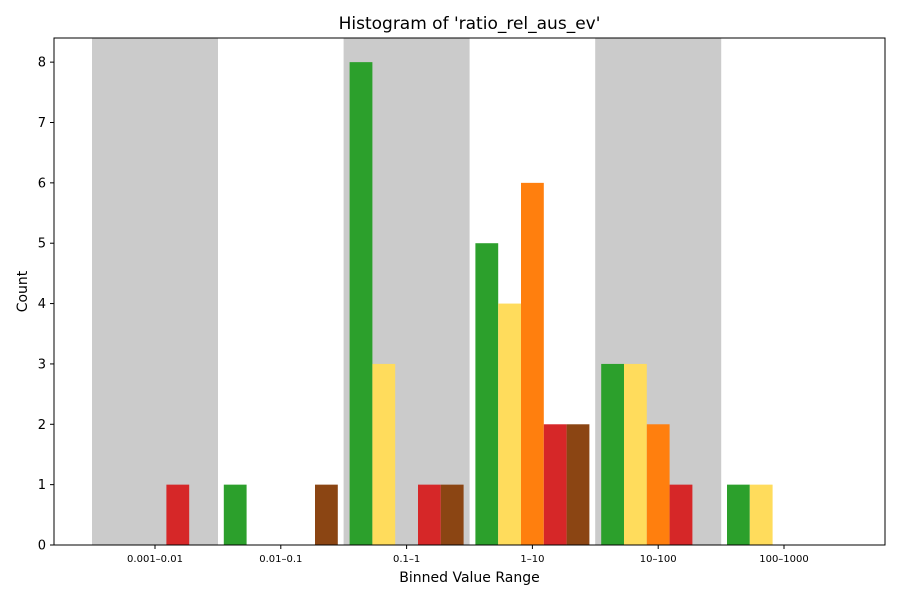  Describe the element at coordinates (612, 454) in the screenshot. I see `bar-s0-c4` at that location.